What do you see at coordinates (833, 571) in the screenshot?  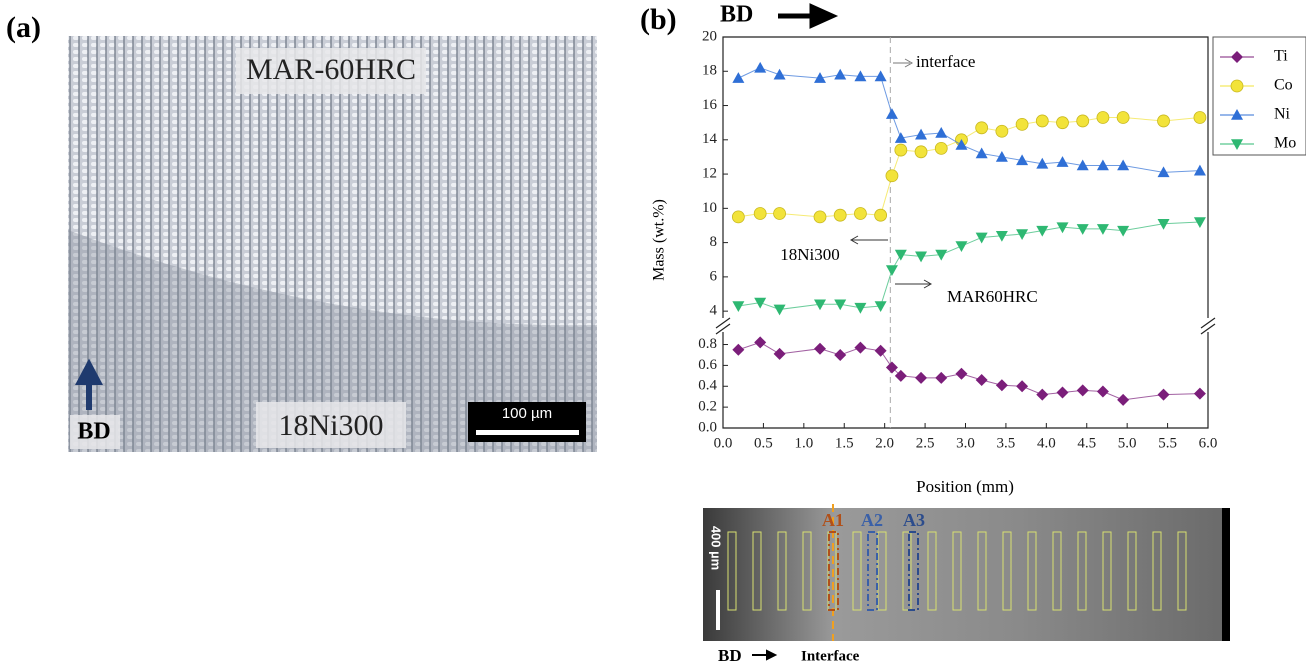 I see `region-box` at bounding box center [833, 571].